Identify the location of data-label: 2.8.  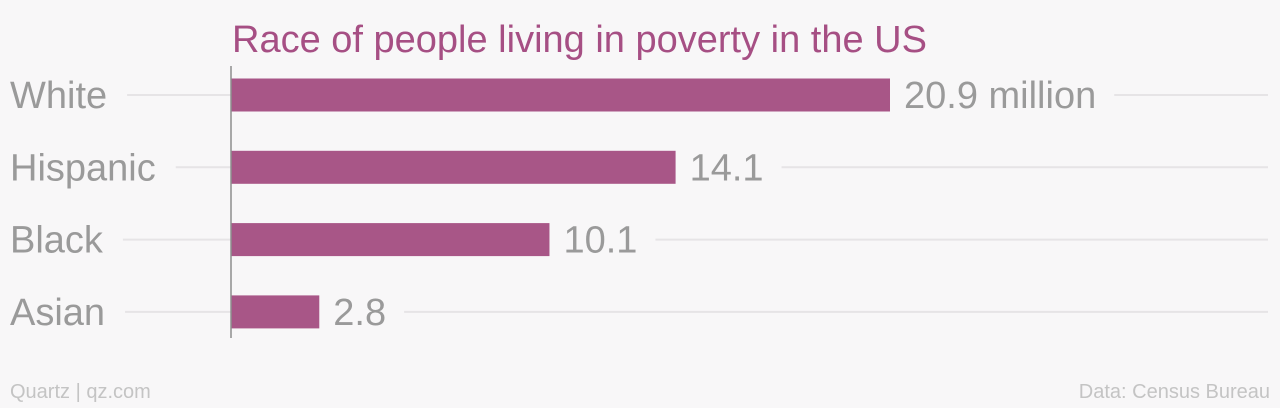
(359, 313).